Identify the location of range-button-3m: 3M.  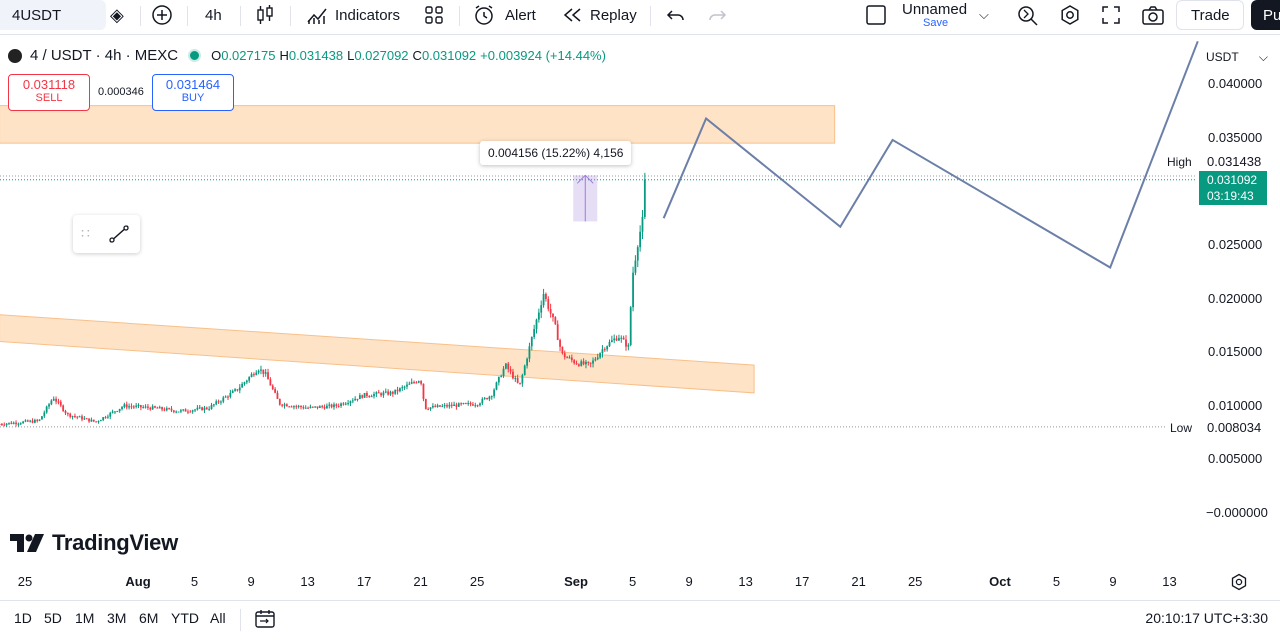
(116, 618).